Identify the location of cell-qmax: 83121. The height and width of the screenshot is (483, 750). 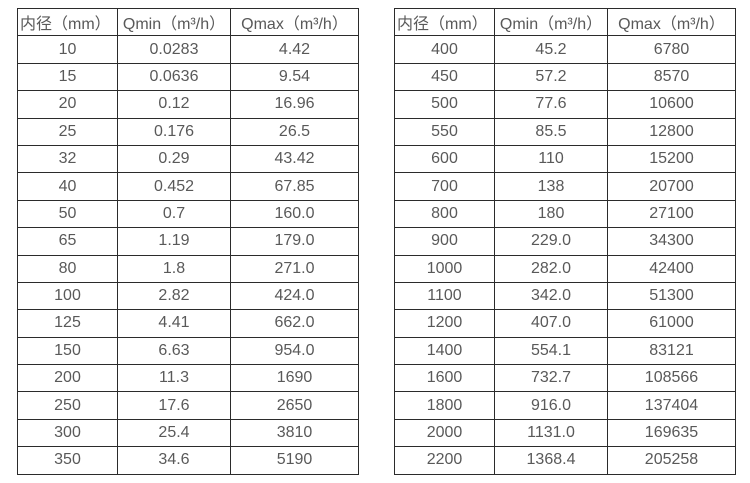
(671, 351).